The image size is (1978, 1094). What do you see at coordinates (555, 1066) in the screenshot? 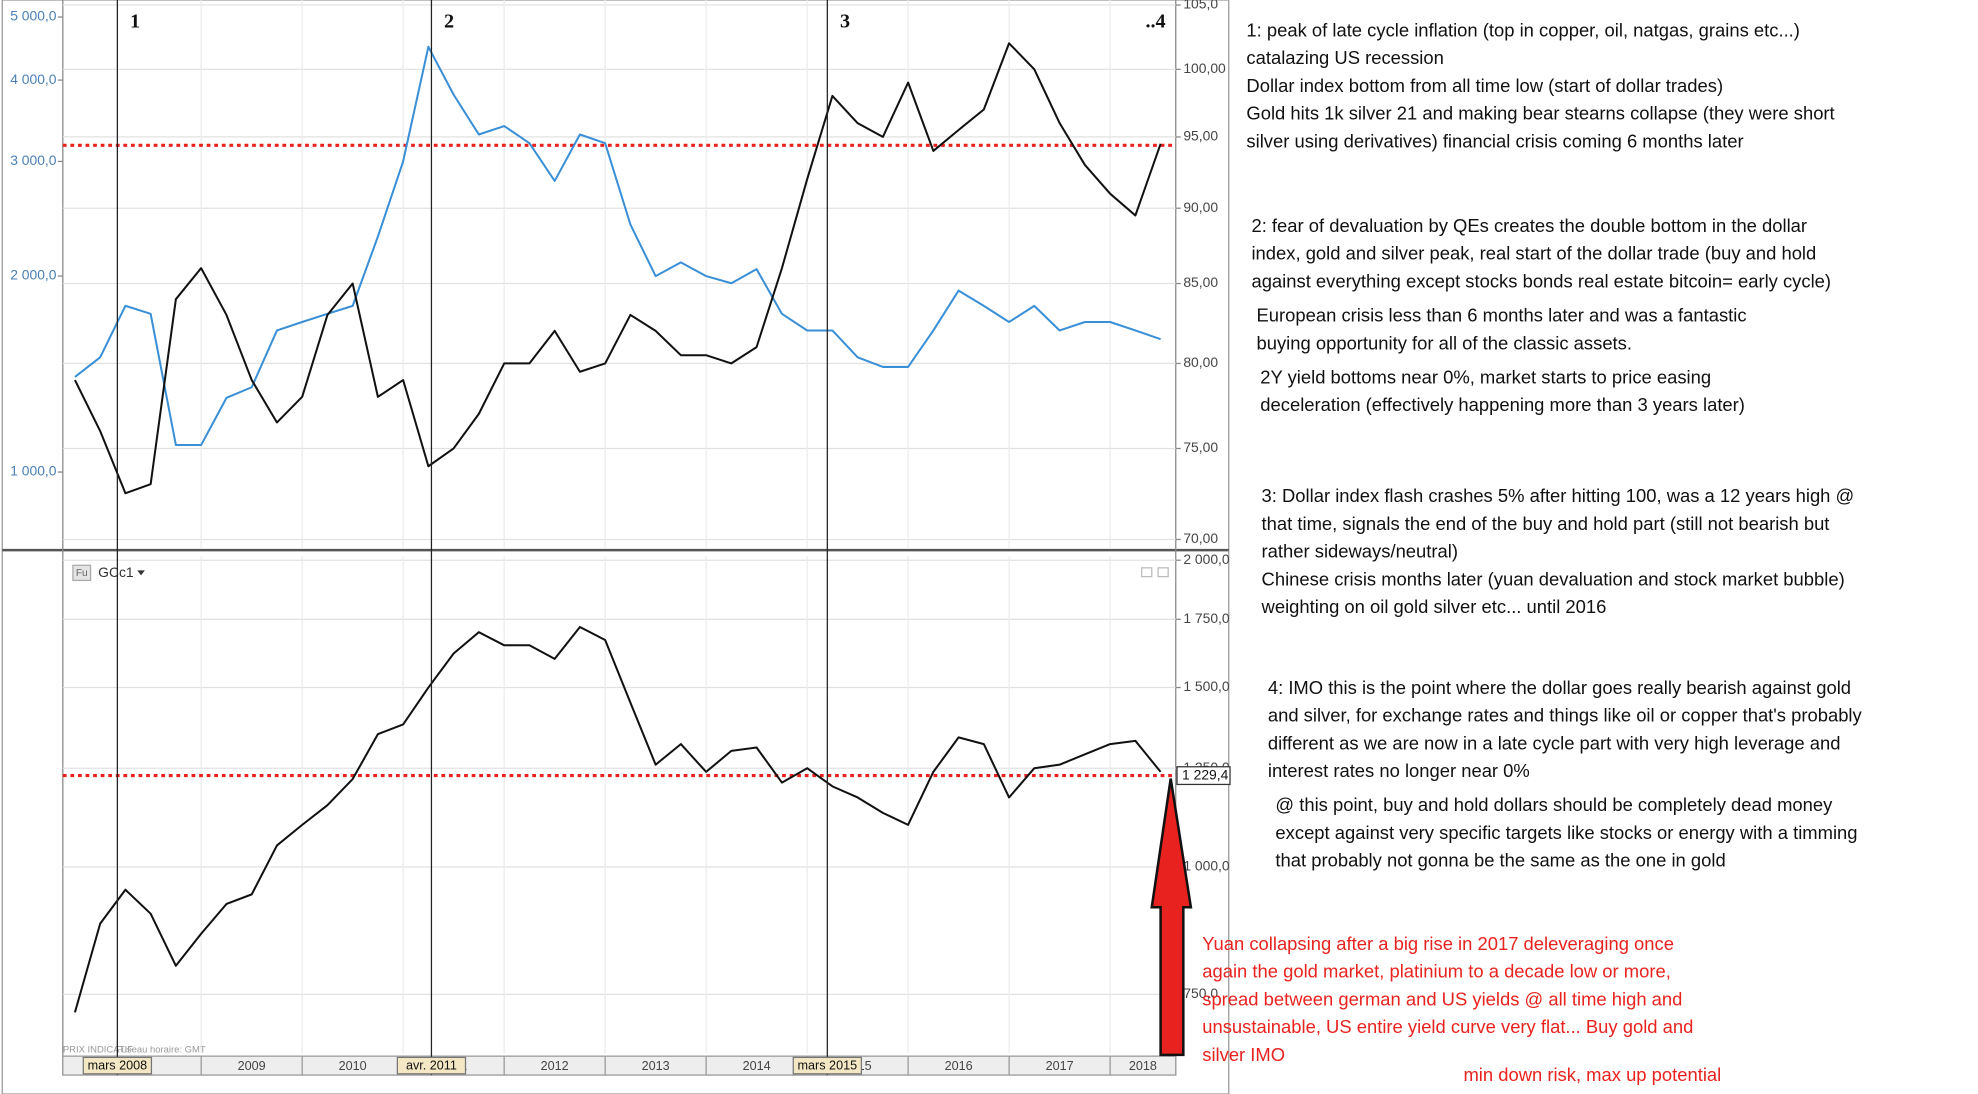
I see `x-tick-label: 2012` at bounding box center [555, 1066].